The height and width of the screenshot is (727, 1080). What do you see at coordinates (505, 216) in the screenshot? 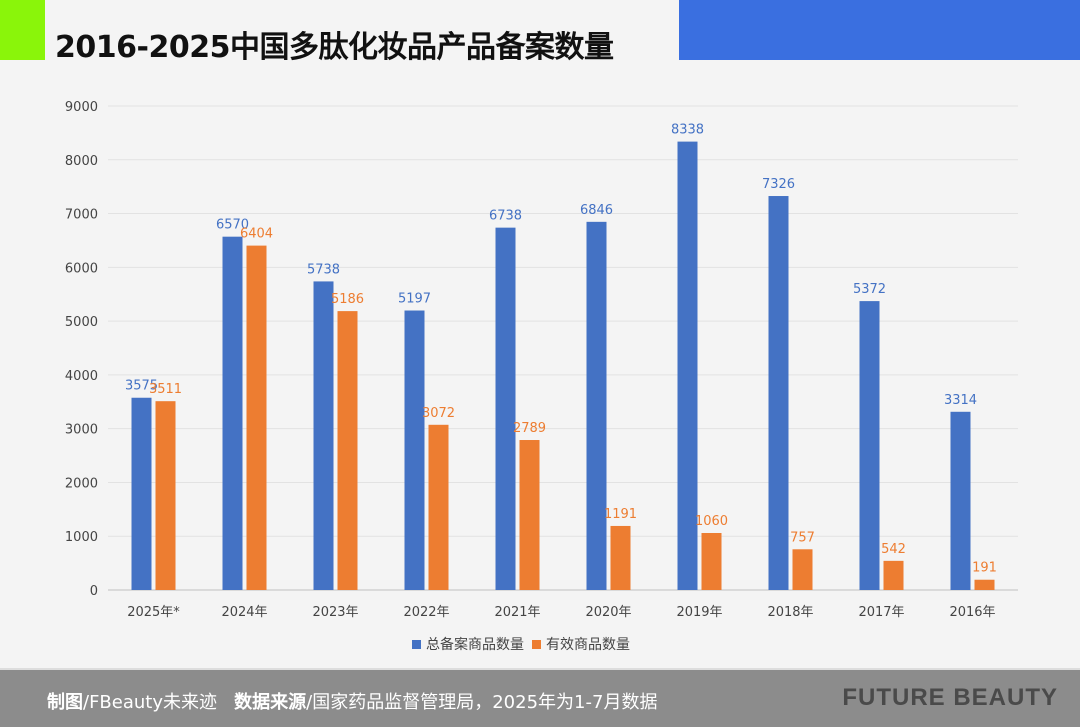
I see `data-label: 6738` at bounding box center [505, 216].